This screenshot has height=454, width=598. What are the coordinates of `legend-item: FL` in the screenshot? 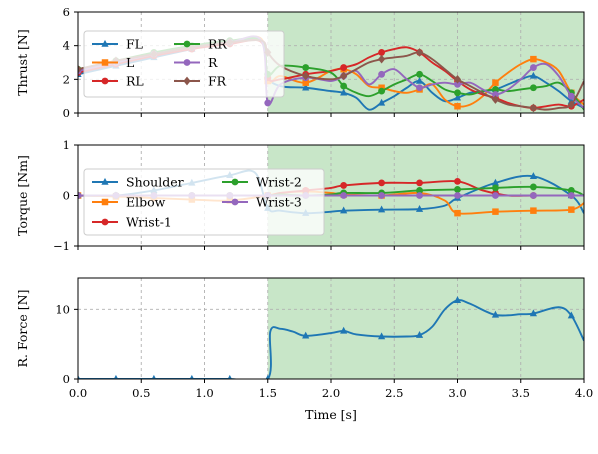 It's located at (117, 44).